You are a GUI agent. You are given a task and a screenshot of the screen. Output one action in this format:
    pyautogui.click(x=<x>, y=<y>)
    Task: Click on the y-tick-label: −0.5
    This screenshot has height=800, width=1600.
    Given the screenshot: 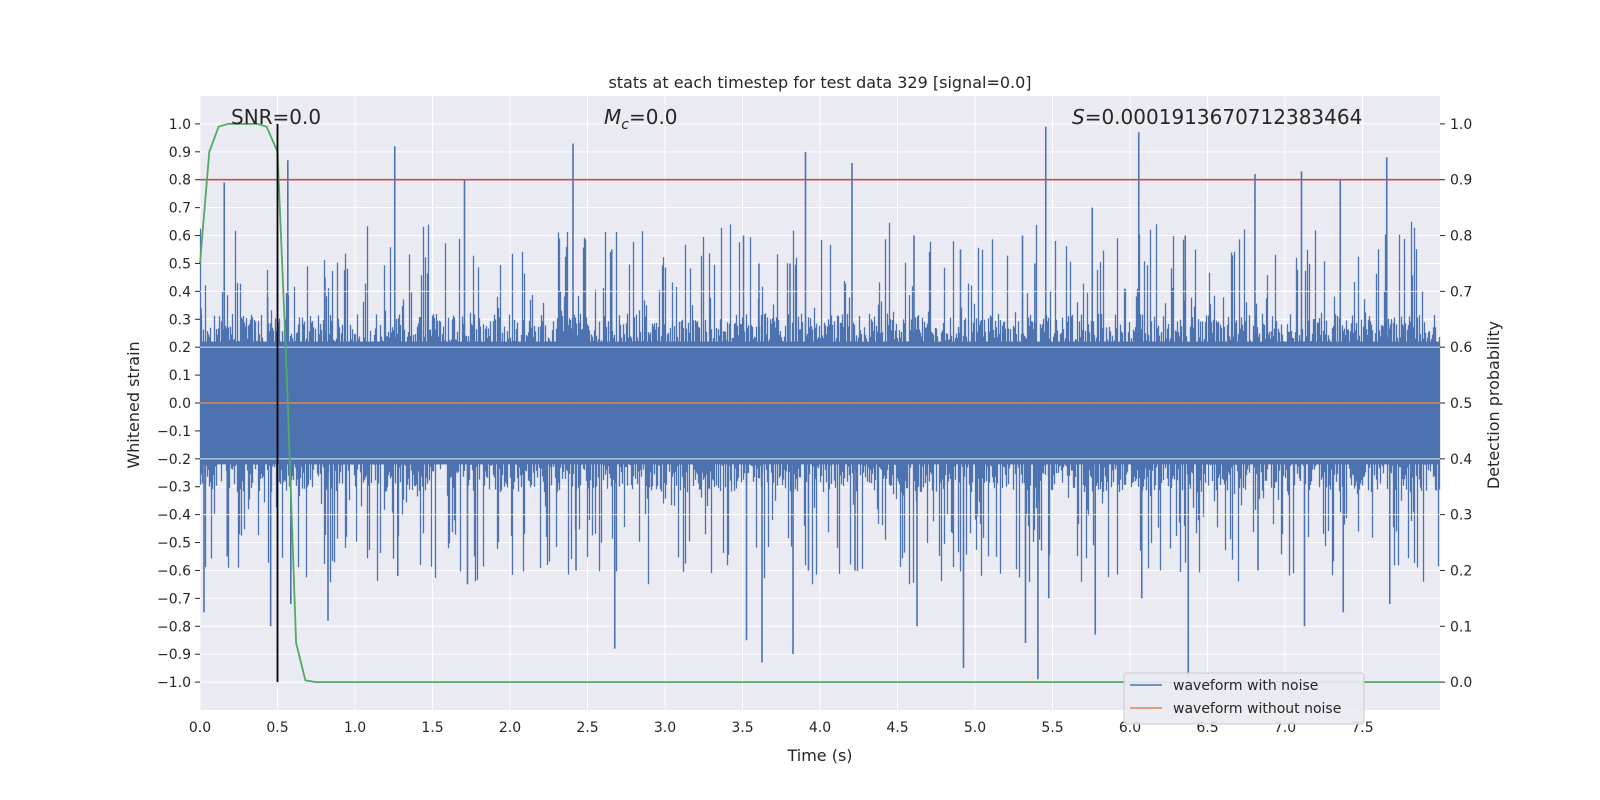 What is the action you would take?
    pyautogui.click(x=174, y=544)
    